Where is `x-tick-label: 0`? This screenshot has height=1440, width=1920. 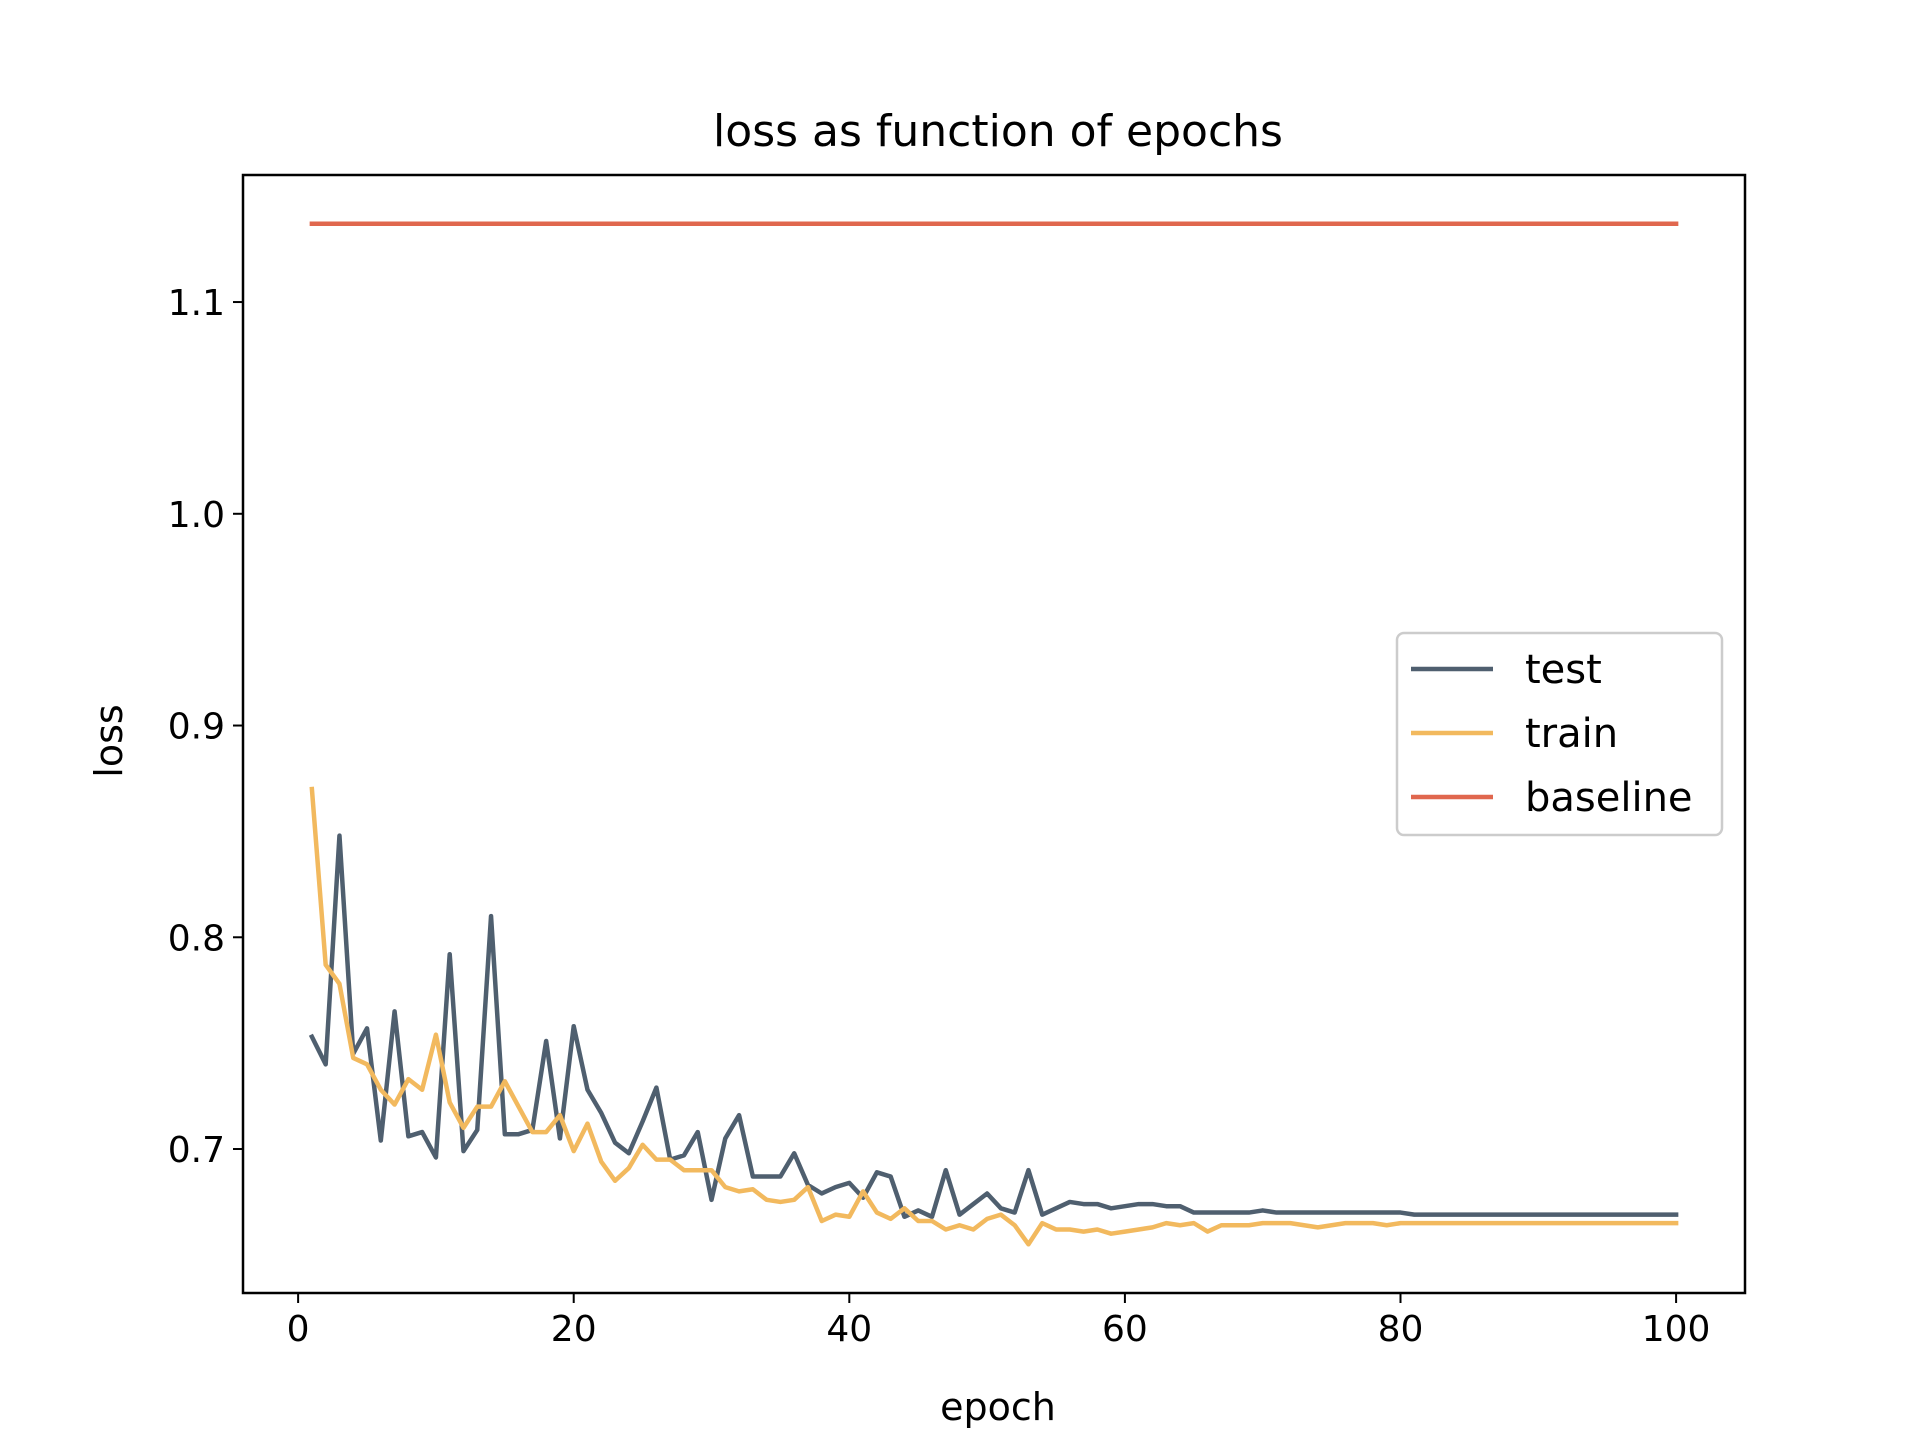 x-tick-label: 0 is located at coordinates (298, 1329).